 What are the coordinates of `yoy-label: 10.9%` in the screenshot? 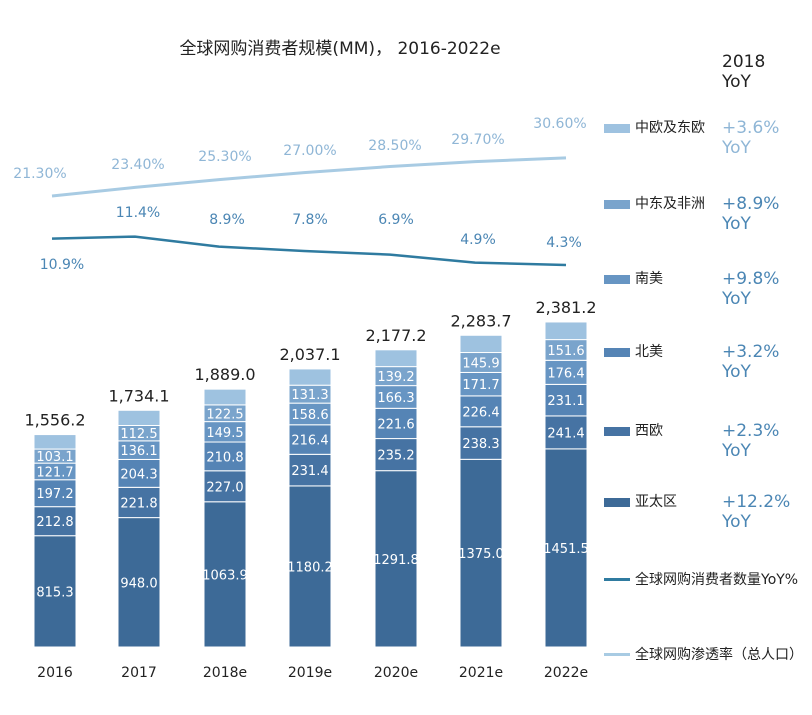 It's located at (62, 265).